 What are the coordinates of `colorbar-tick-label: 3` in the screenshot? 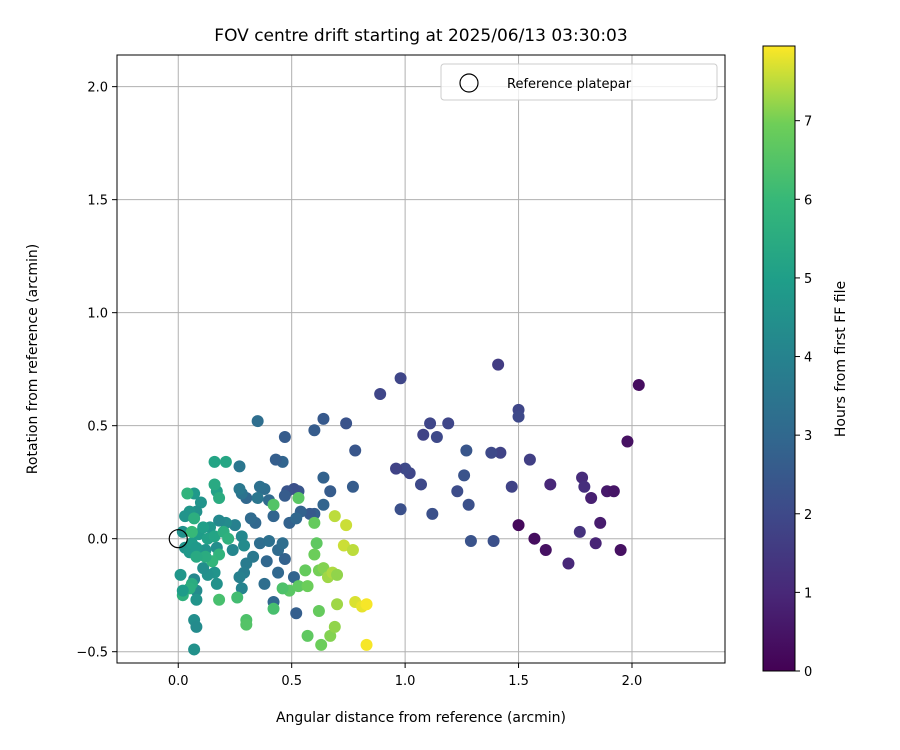 It's located at (808, 436).